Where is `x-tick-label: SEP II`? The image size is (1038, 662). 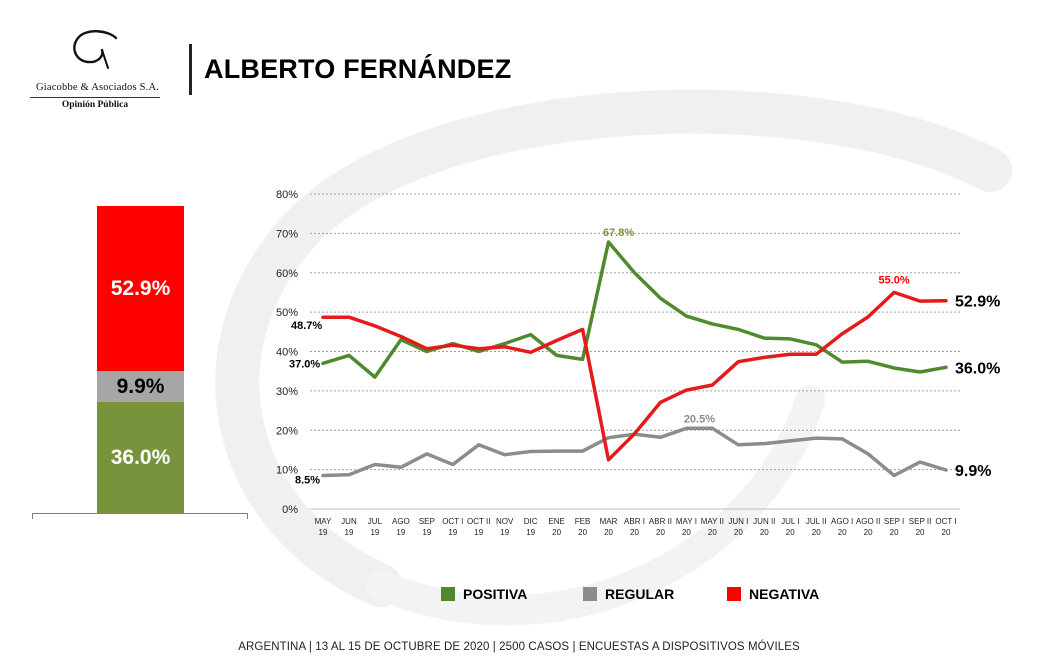 x-tick-label: SEP II is located at coordinates (920, 521).